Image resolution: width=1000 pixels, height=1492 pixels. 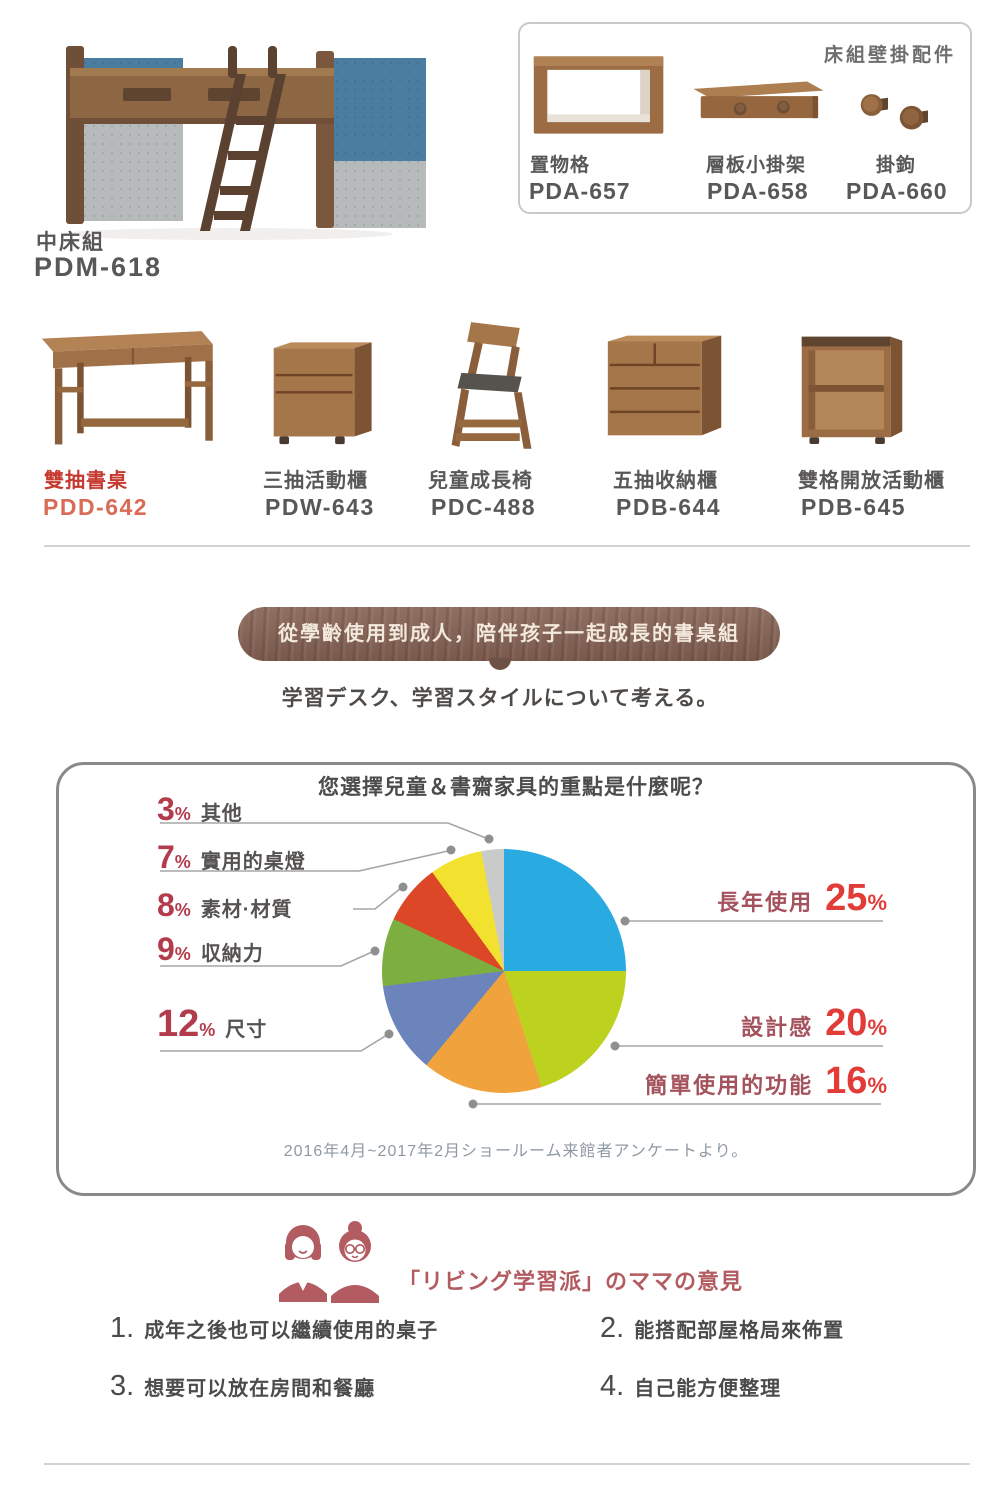 I want to click on opinions-heading: 「リビング学習派」のママの意見, so click(x=571, y=1281).